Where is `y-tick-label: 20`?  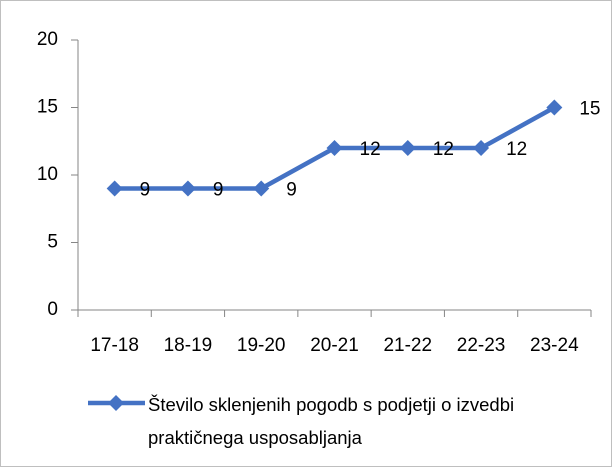
y-tick-label: 20 is located at coordinates (47, 39).